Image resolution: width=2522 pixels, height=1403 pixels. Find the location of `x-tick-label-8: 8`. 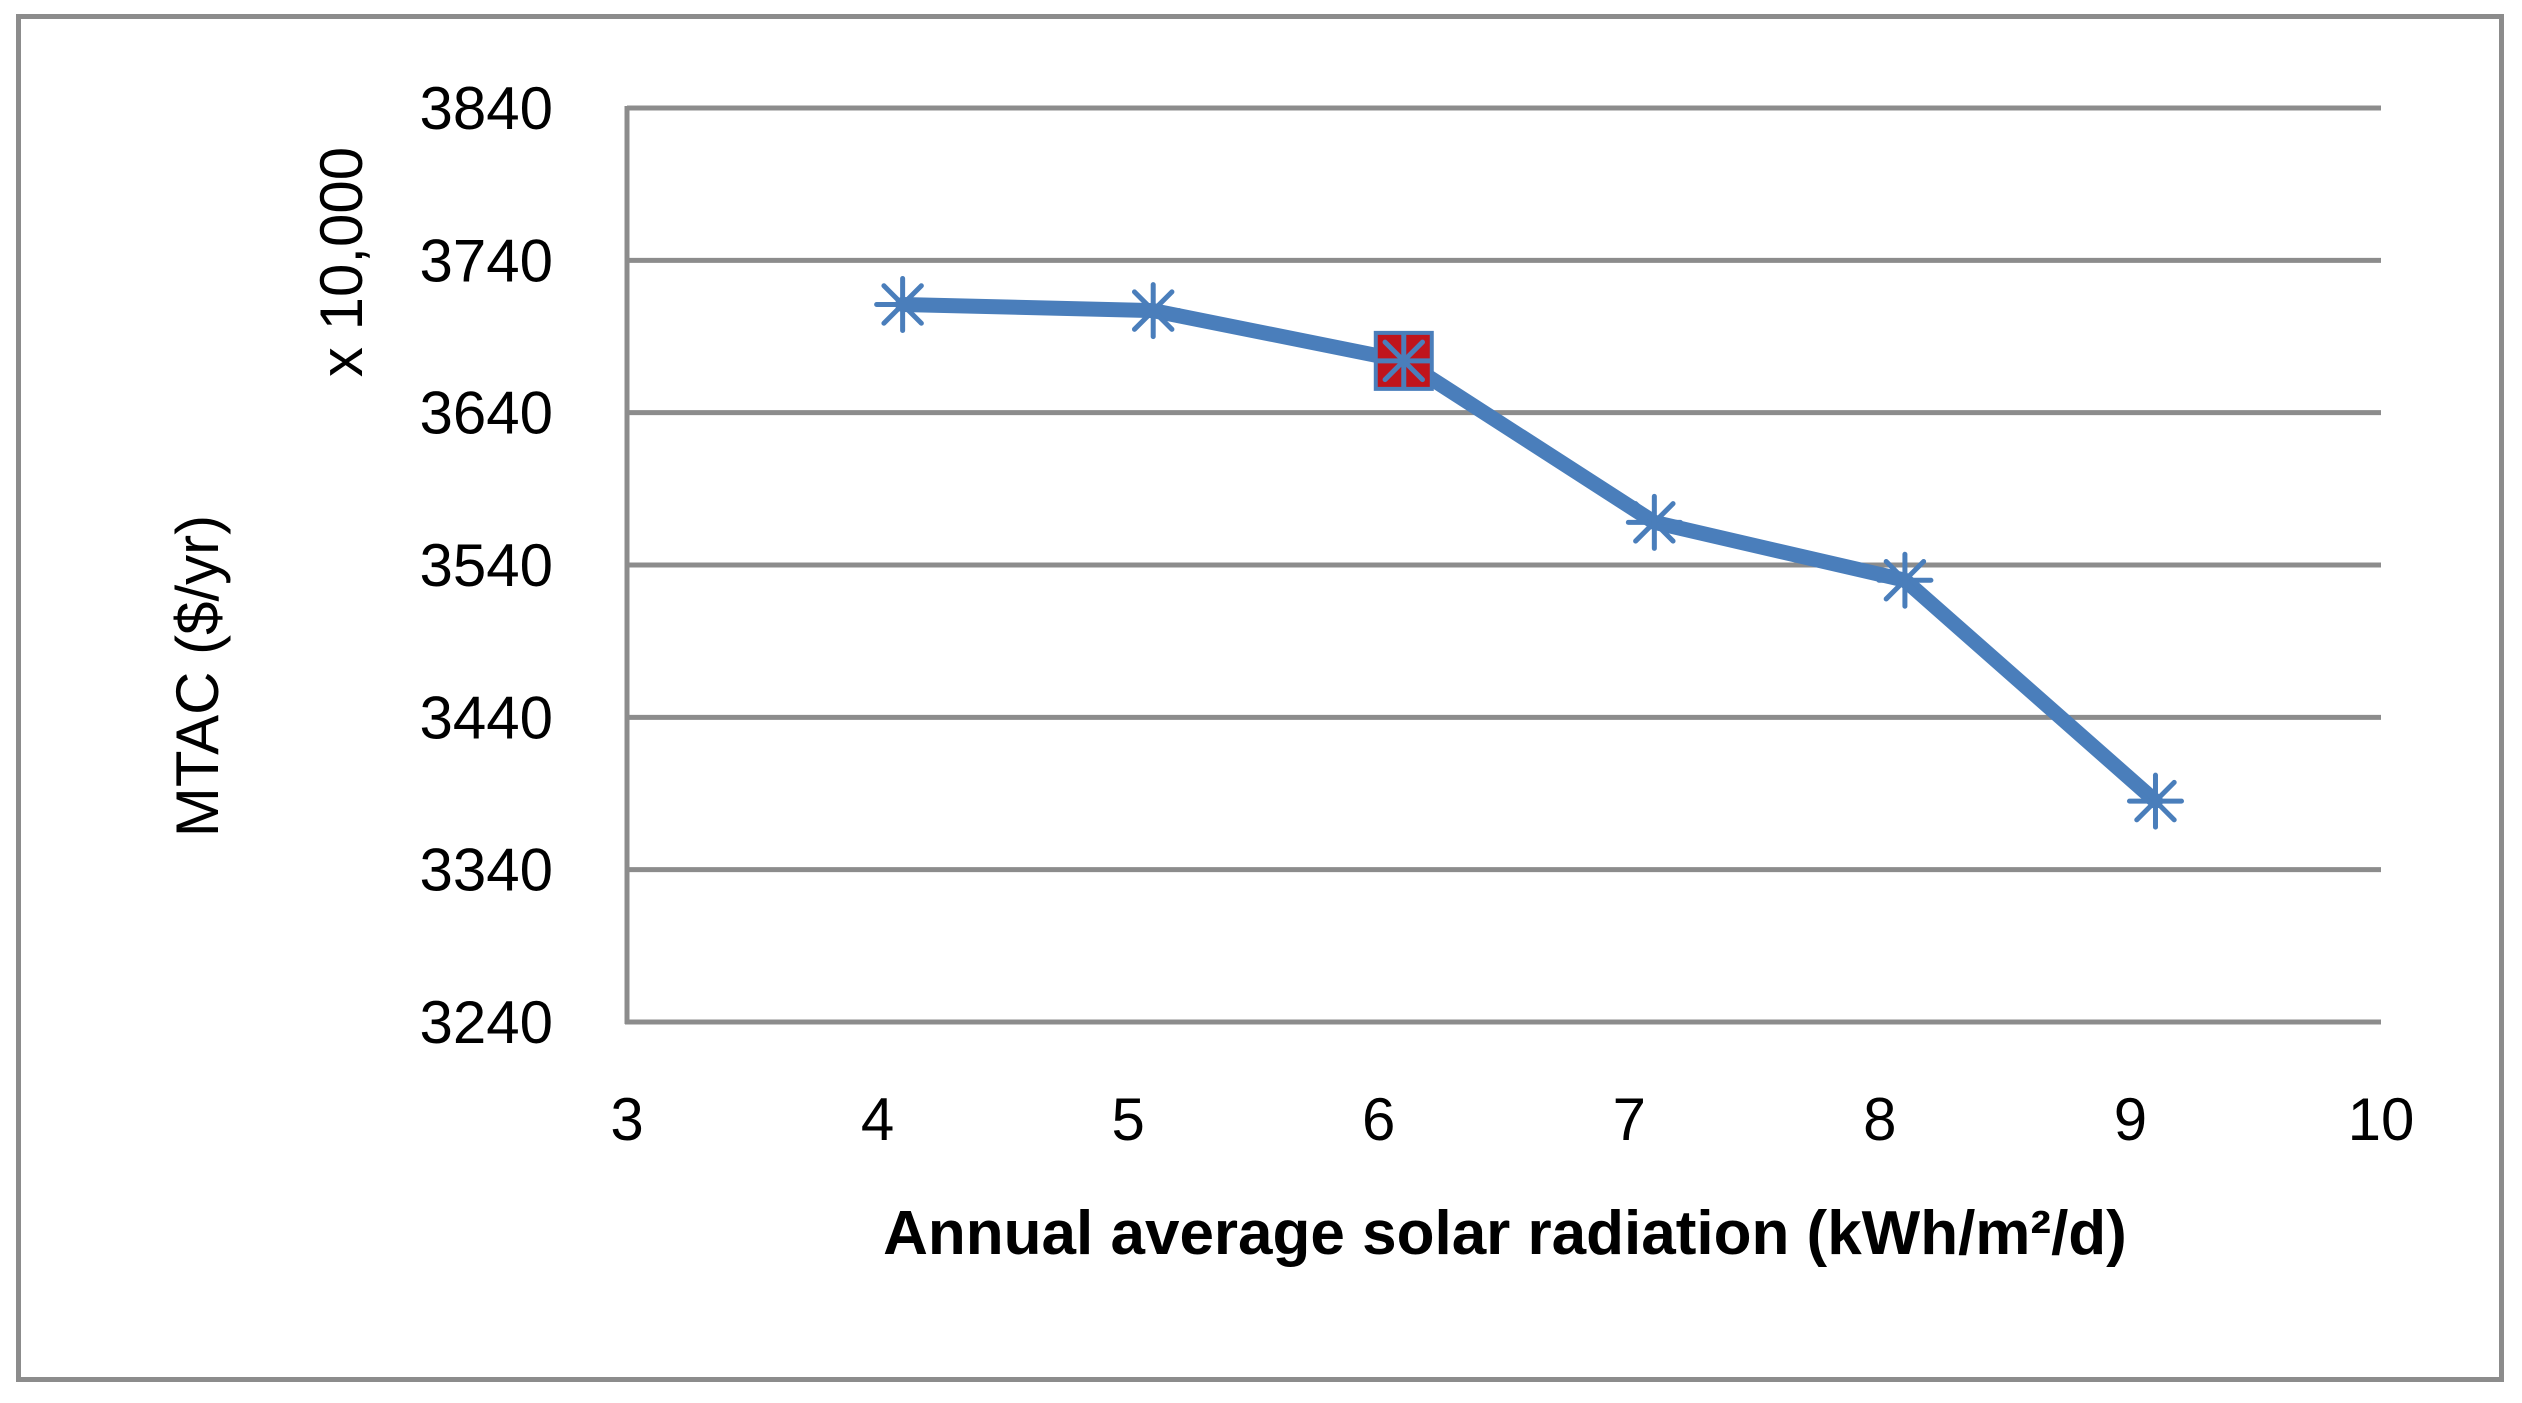

x-tick-label-8: 8 is located at coordinates (1879, 1119).